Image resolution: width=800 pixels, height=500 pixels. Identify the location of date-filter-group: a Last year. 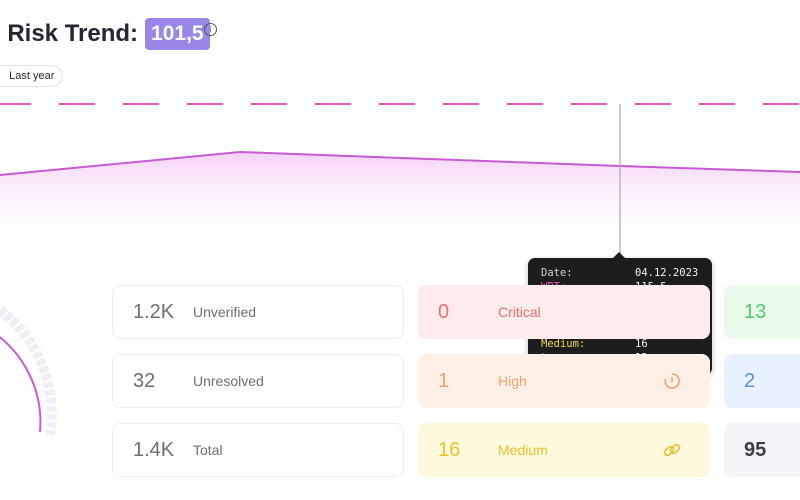
(32, 76).